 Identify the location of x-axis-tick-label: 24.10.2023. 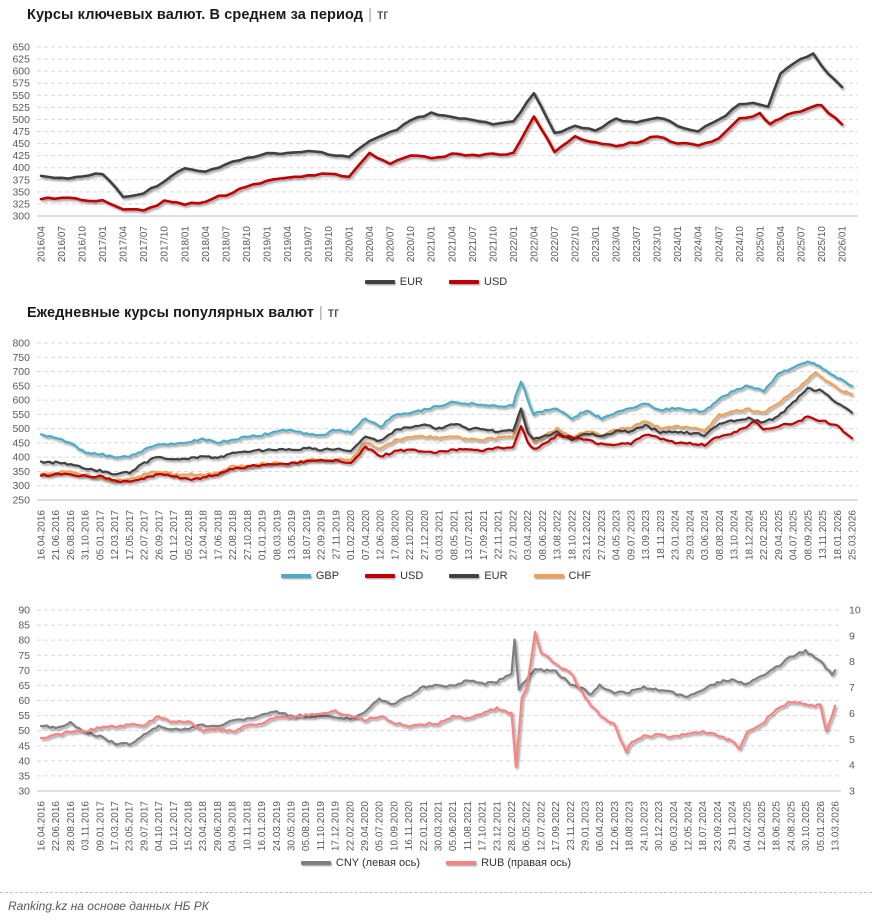
(644, 826).